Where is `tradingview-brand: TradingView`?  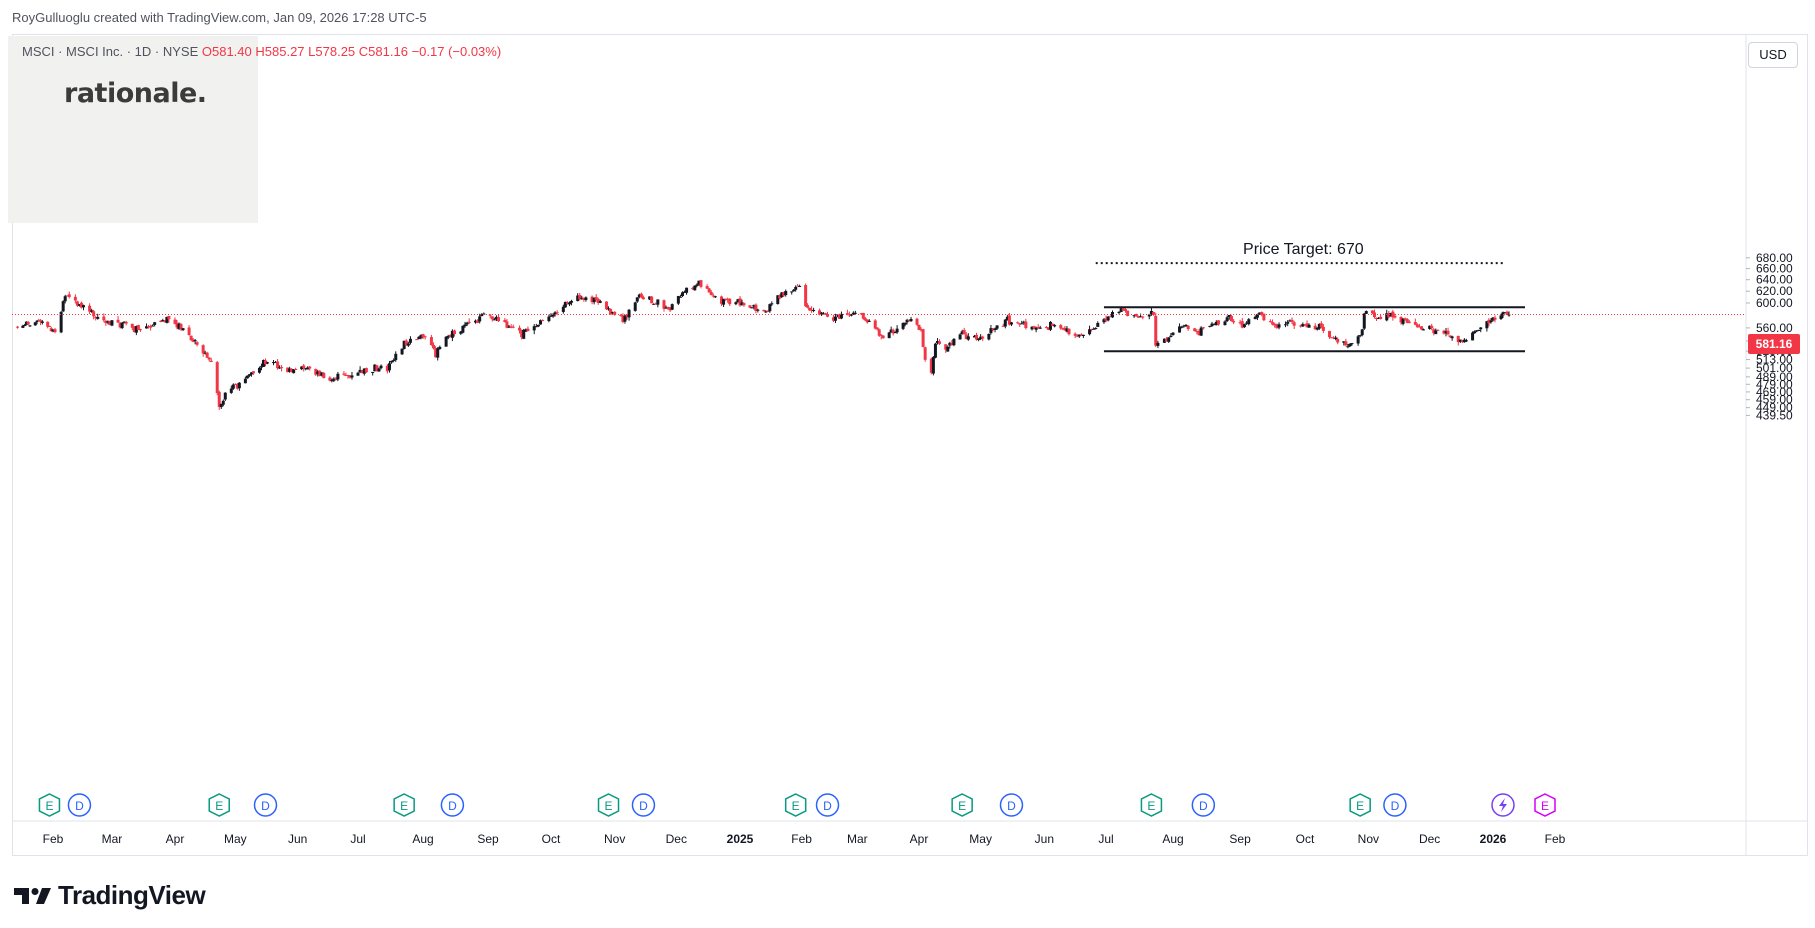
tradingview-brand: TradingView is located at coordinates (110, 895).